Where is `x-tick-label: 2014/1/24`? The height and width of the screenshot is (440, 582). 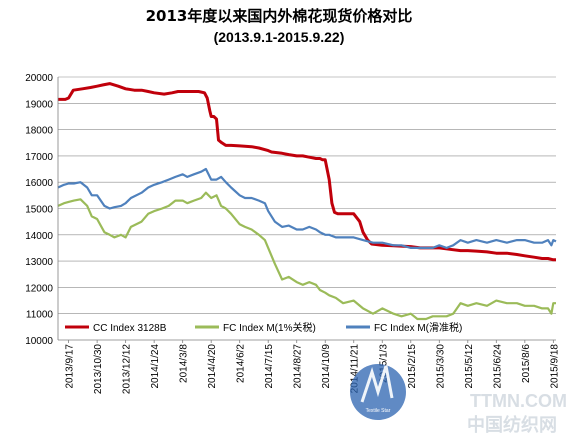
x-tick-label: 2014/1/24 is located at coordinates (155, 366).